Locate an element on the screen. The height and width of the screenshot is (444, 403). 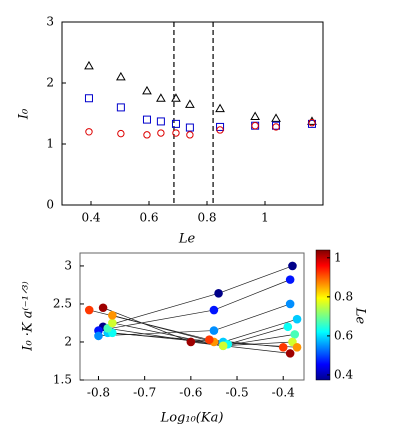
colorbar-label: Le is located at coordinates (360, 316).